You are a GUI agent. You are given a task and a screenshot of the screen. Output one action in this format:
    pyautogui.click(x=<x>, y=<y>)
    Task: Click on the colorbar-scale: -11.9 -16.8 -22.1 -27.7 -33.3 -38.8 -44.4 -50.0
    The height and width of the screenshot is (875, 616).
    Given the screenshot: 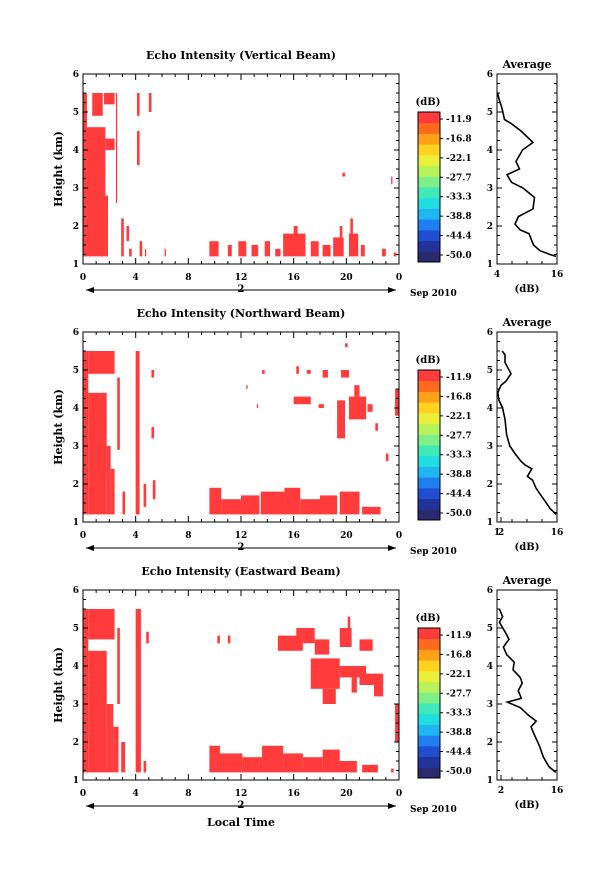 What is the action you would take?
    pyautogui.click(x=444, y=187)
    